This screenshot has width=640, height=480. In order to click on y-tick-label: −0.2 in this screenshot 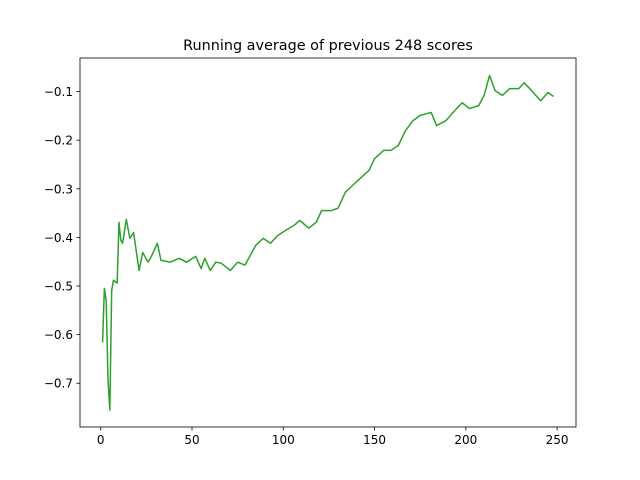, I will do `click(58, 141)`.